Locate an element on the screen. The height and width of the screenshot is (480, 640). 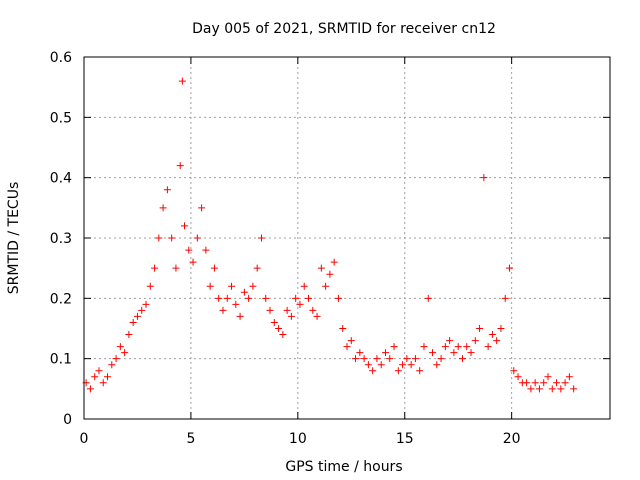
y-tick-label: 0.1 is located at coordinates (61, 360).